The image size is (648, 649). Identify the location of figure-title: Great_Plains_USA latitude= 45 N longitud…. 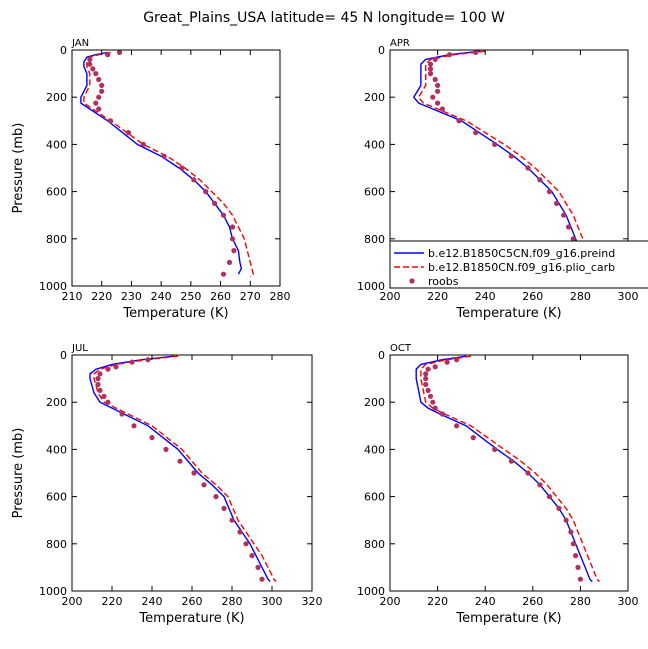
(324, 18).